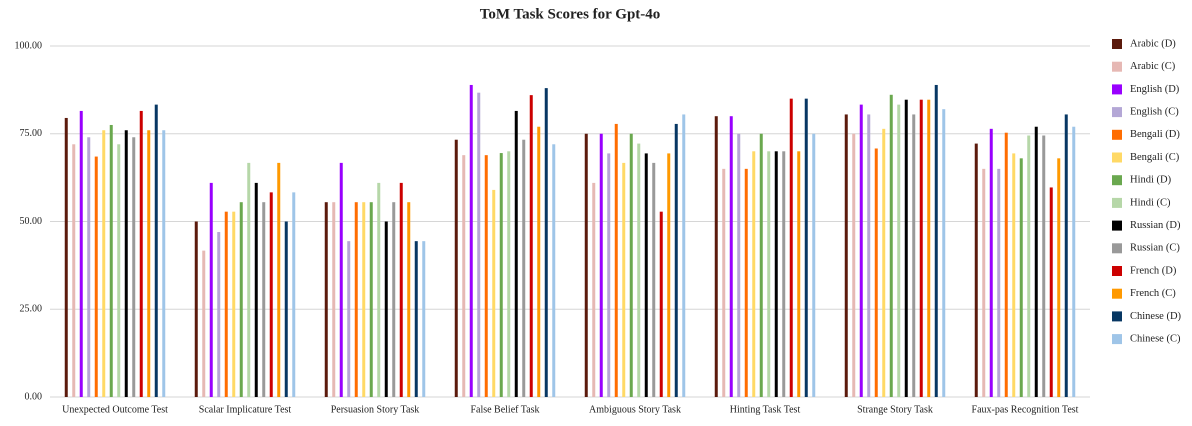 Image resolution: width=1192 pixels, height=426 pixels. Describe the element at coordinates (1156, 316) in the screenshot. I see `legend-label: Chinese (D)` at that location.